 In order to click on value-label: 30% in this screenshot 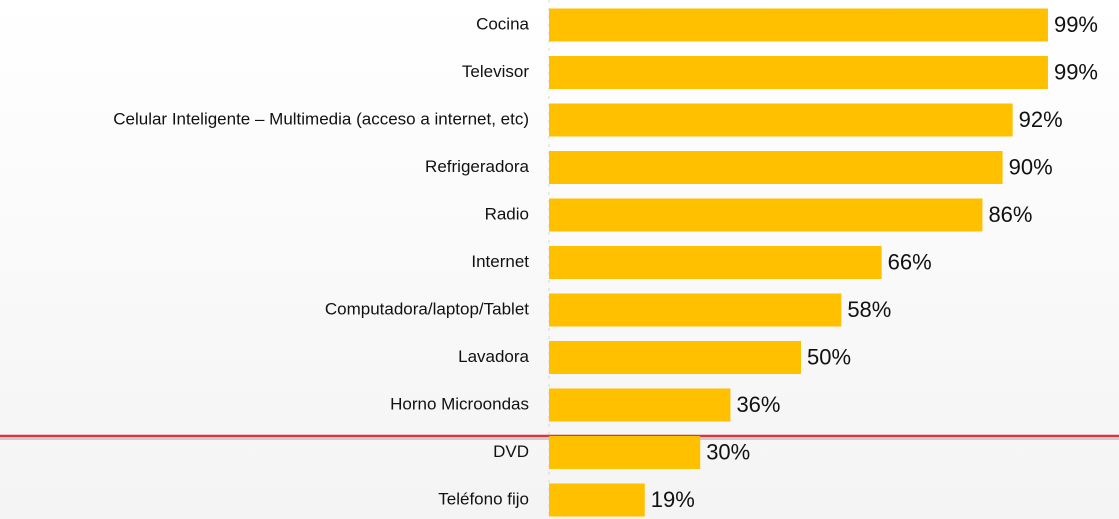, I will do `click(728, 451)`.